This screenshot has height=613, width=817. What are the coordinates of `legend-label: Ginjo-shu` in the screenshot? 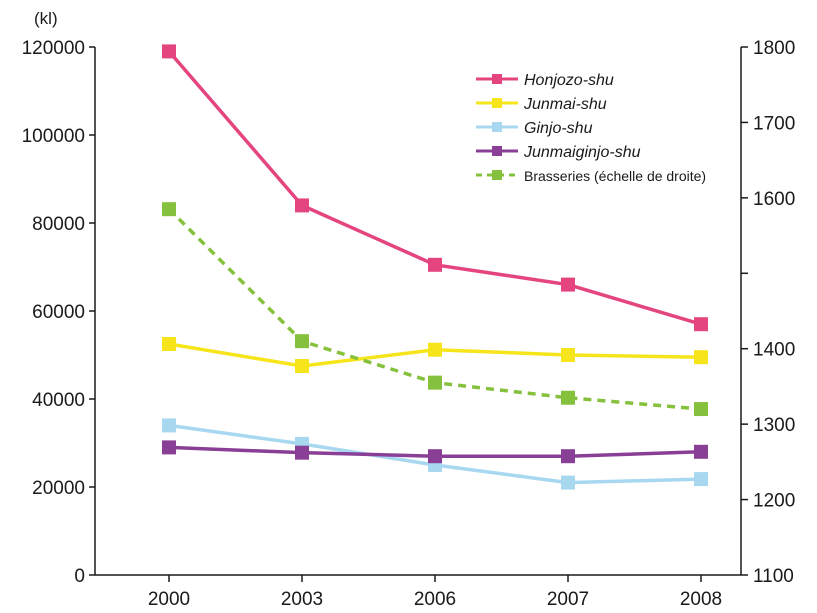 It's located at (558, 128).